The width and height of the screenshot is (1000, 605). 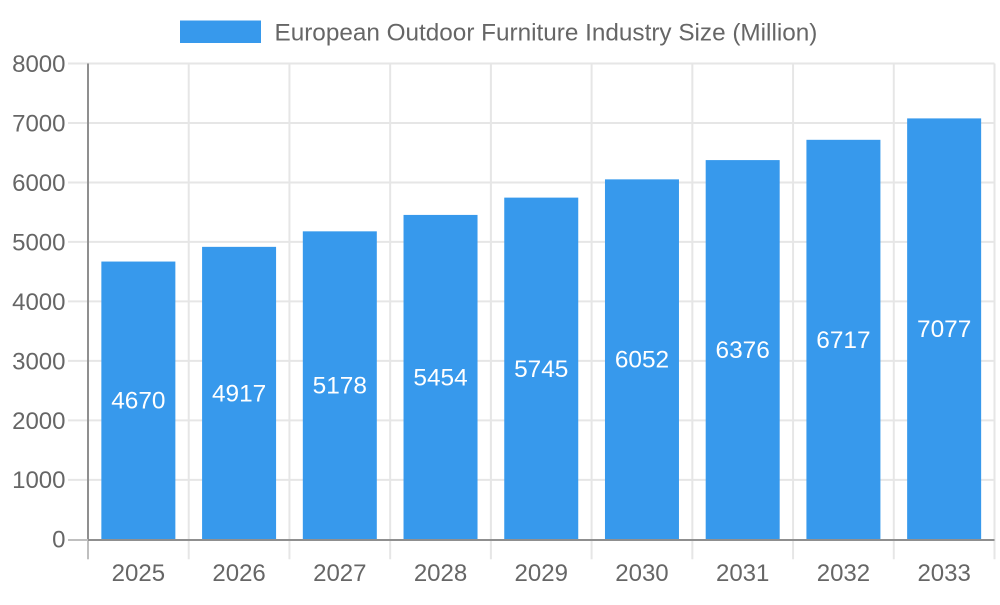 What do you see at coordinates (38, 361) in the screenshot?
I see `svg-text: 3000` at bounding box center [38, 361].